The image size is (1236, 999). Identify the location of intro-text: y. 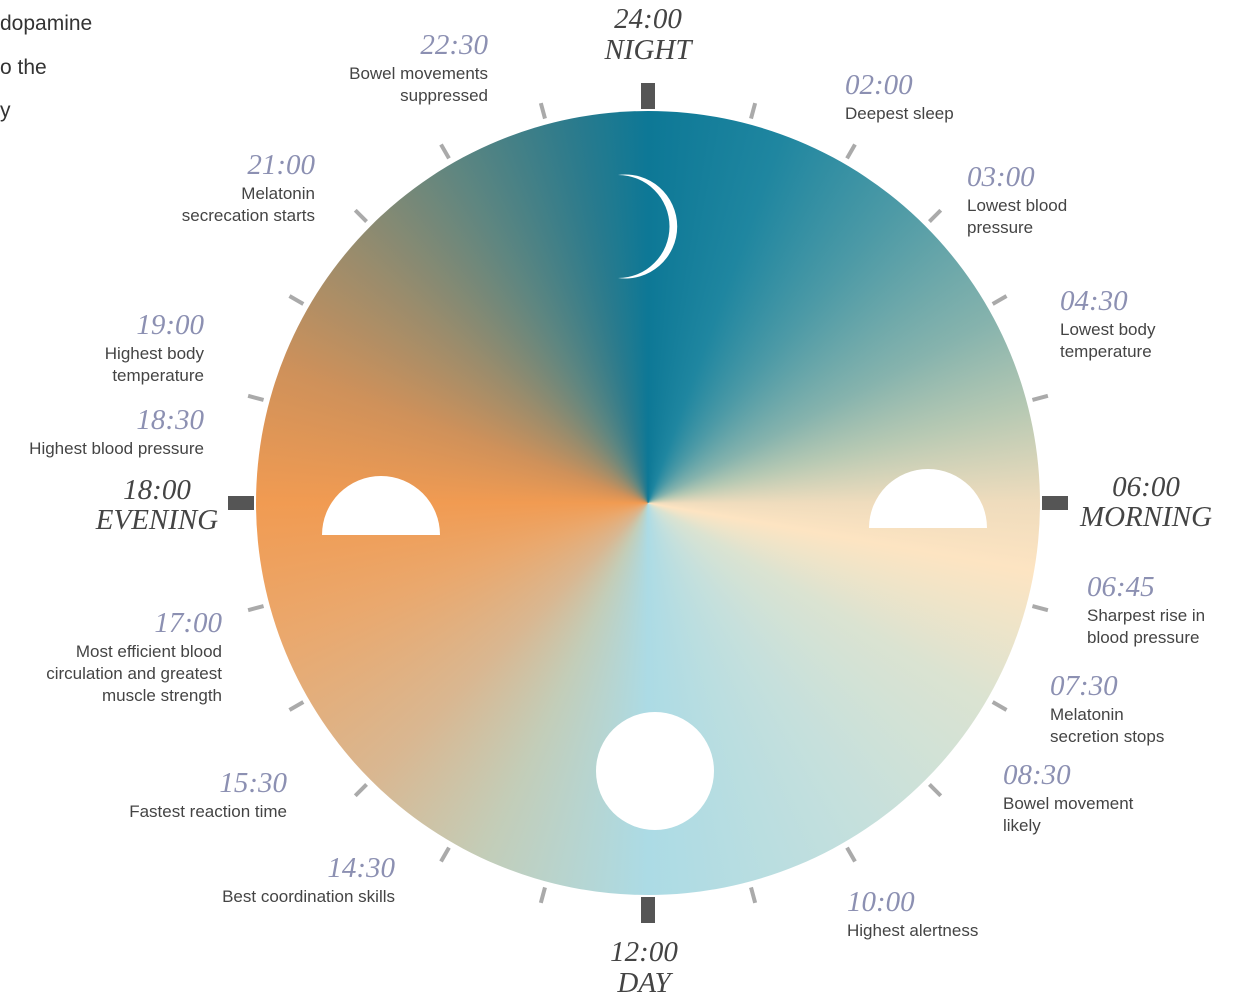
(5, 110).